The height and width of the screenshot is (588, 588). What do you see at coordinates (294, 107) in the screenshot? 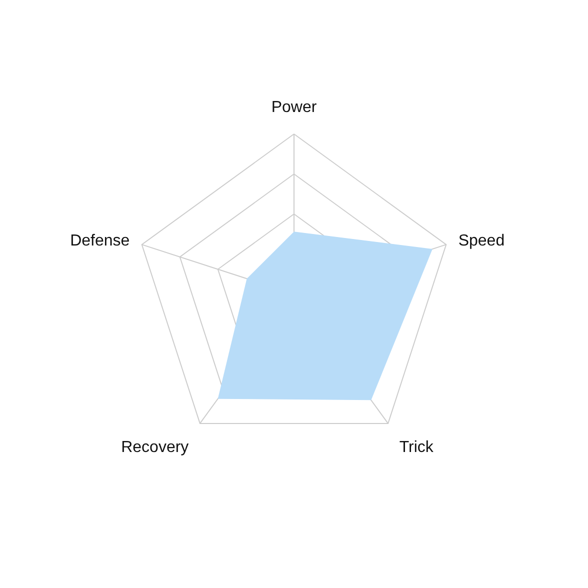
I see `spoke-label: Power` at bounding box center [294, 107].